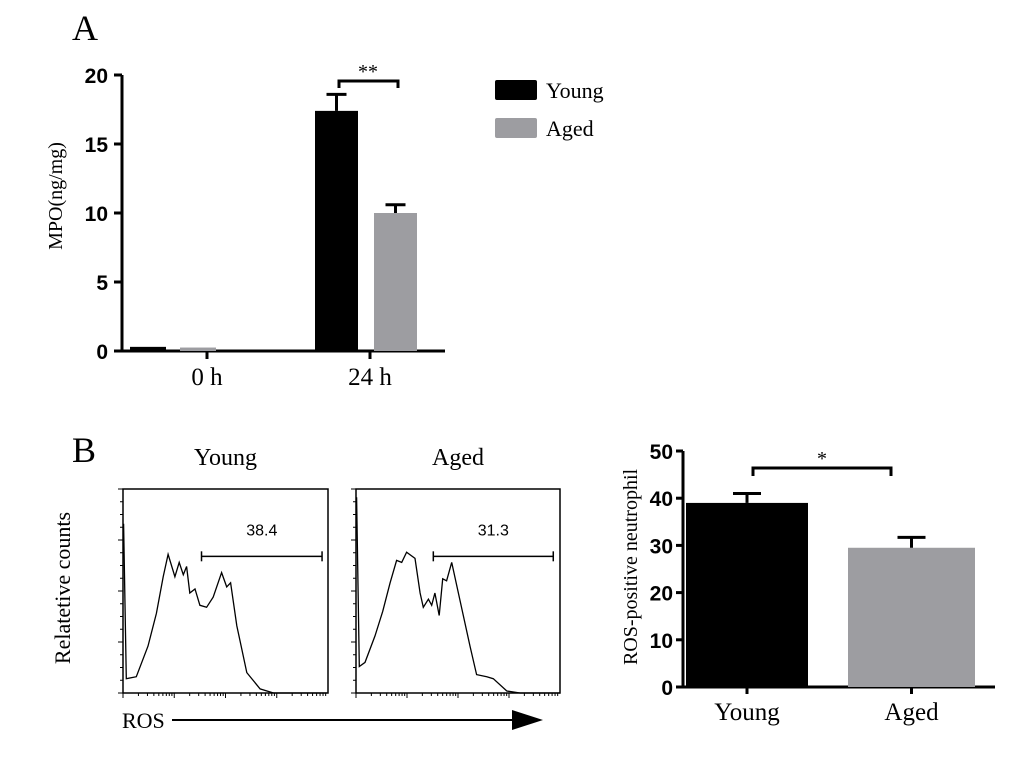 Image resolution: width=1020 pixels, height=763 pixels. I want to click on x-tick-label: Aged, so click(911, 712).